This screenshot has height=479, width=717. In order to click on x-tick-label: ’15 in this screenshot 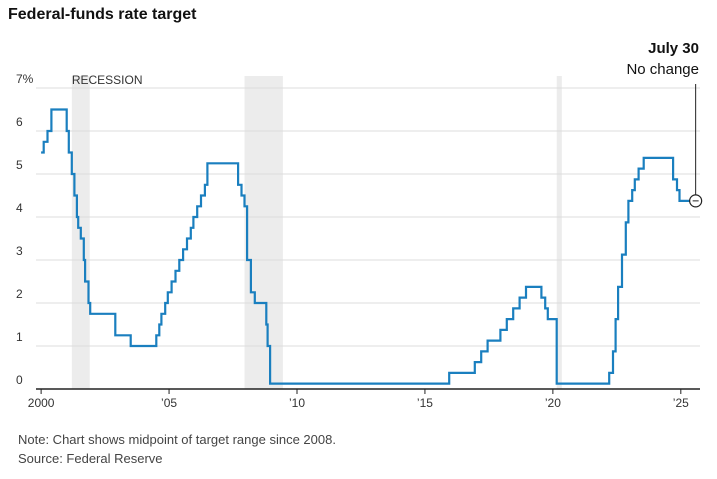, I will do `click(425, 403)`.